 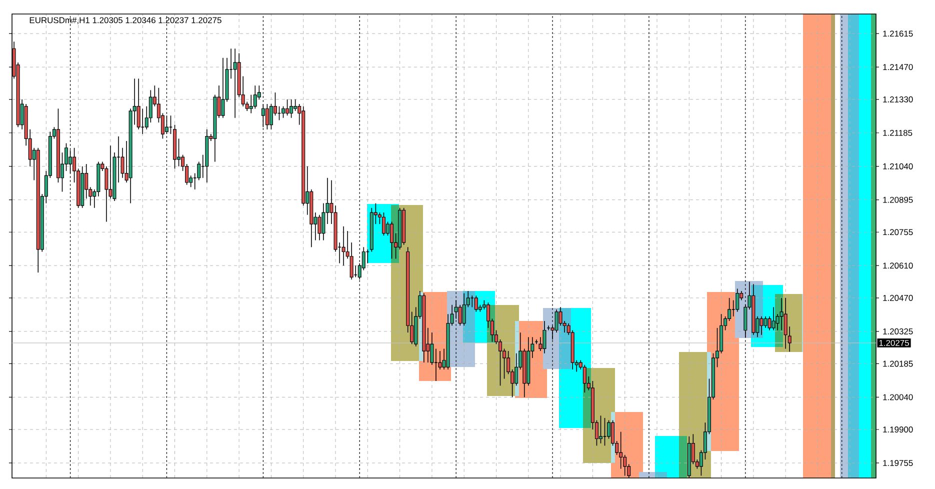 What do you see at coordinates (898, 265) in the screenshot?
I see `y-tick-label: 1.20610` at bounding box center [898, 265].